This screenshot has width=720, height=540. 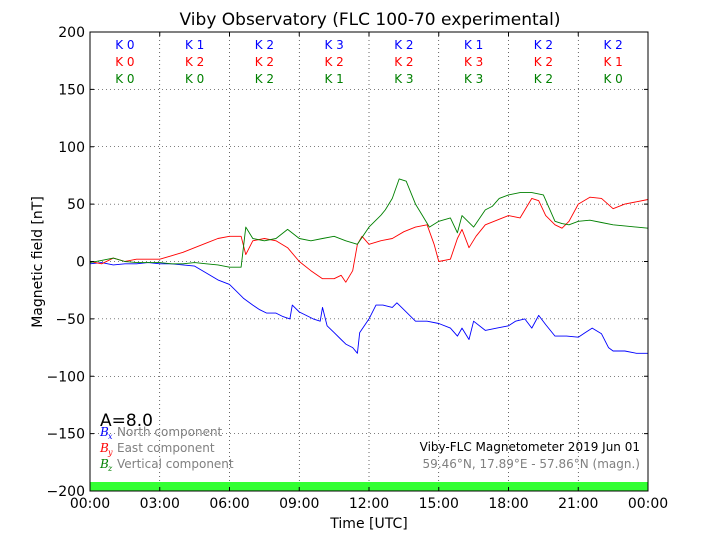 I want to click on x-tick-label: 06:00, so click(x=229, y=504).